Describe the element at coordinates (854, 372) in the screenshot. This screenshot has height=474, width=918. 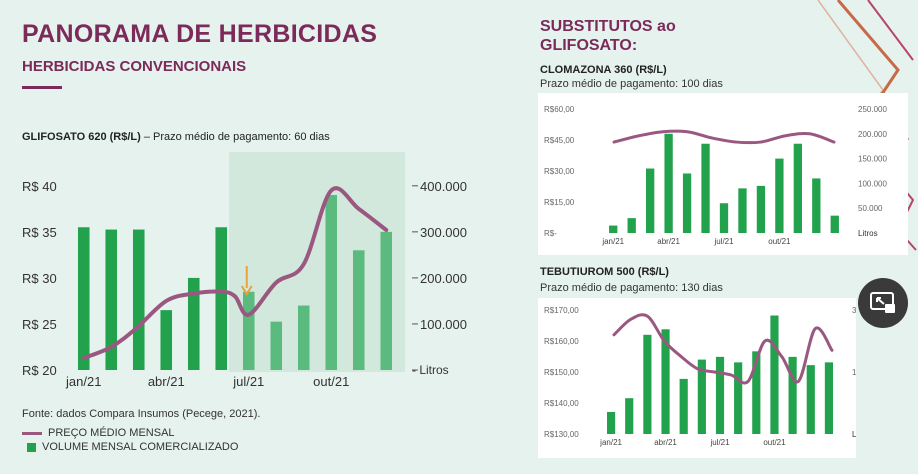
I see `right-tick-label: 15.000` at that location.